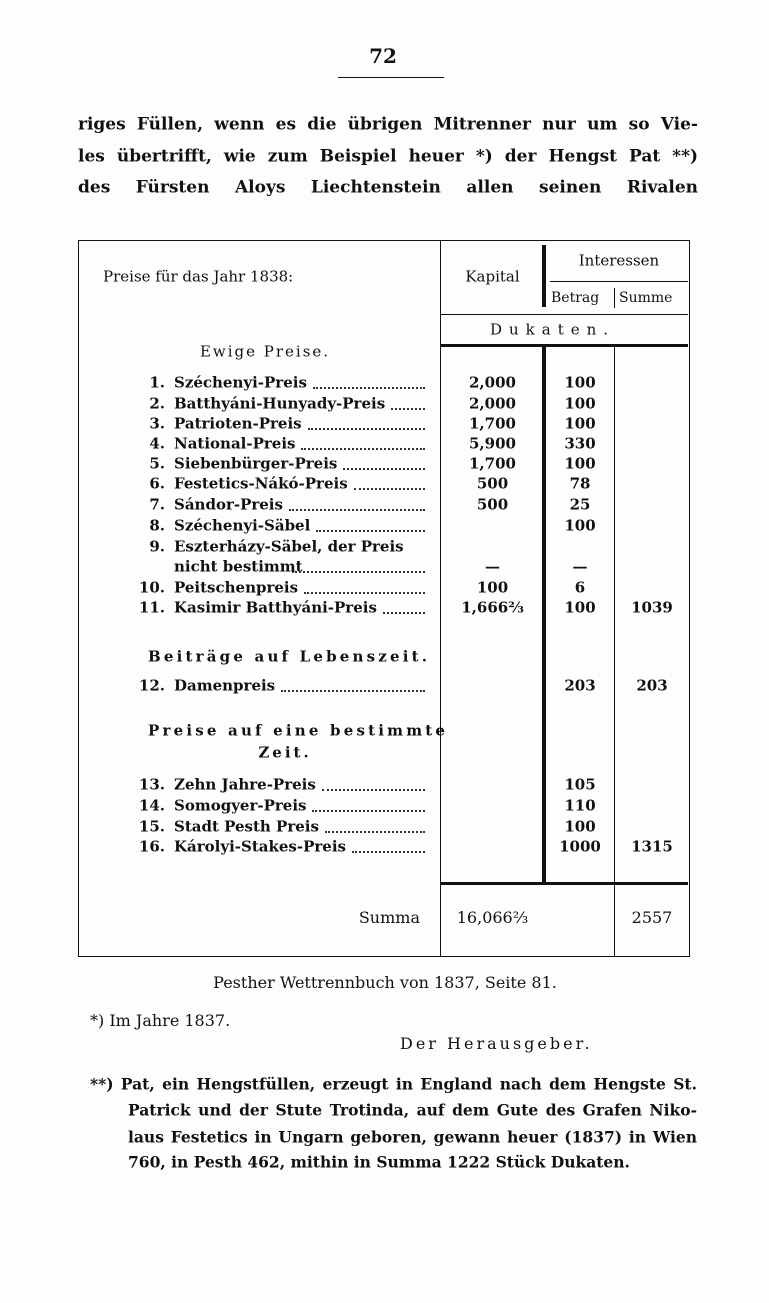 Image resolution: width=769 pixels, height=1303 pixels. I want to click on cell-kapital: —, so click(492, 566).